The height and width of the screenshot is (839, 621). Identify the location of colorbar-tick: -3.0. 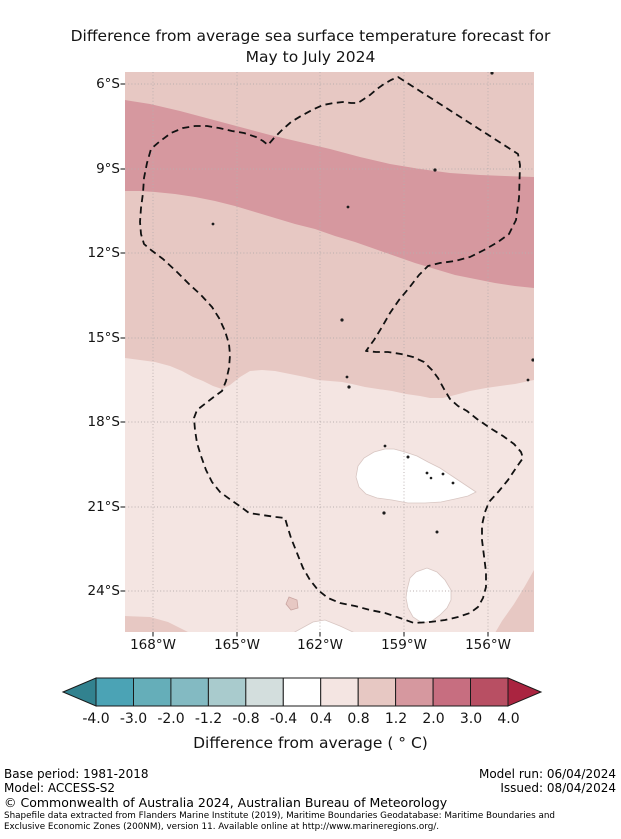
(133, 719).